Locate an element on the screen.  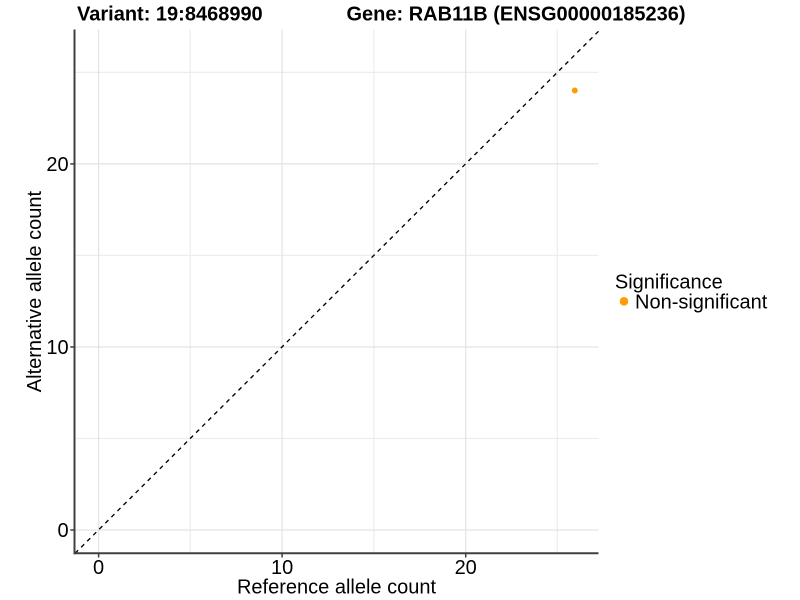
svg-text: Gene: RAB11B (ENSG00000185236) is located at coordinates (516, 15).